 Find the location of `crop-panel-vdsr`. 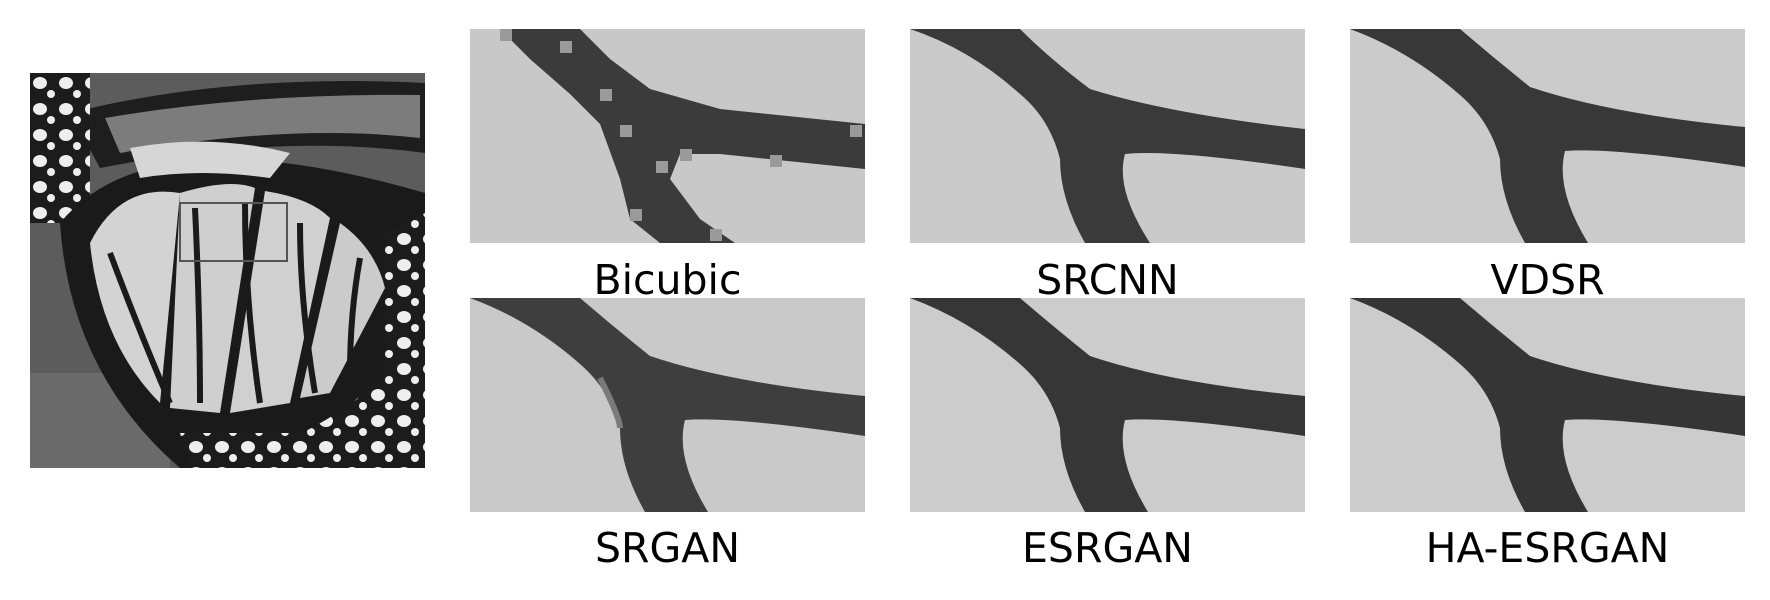

crop-panel-vdsr is located at coordinates (1547, 136).